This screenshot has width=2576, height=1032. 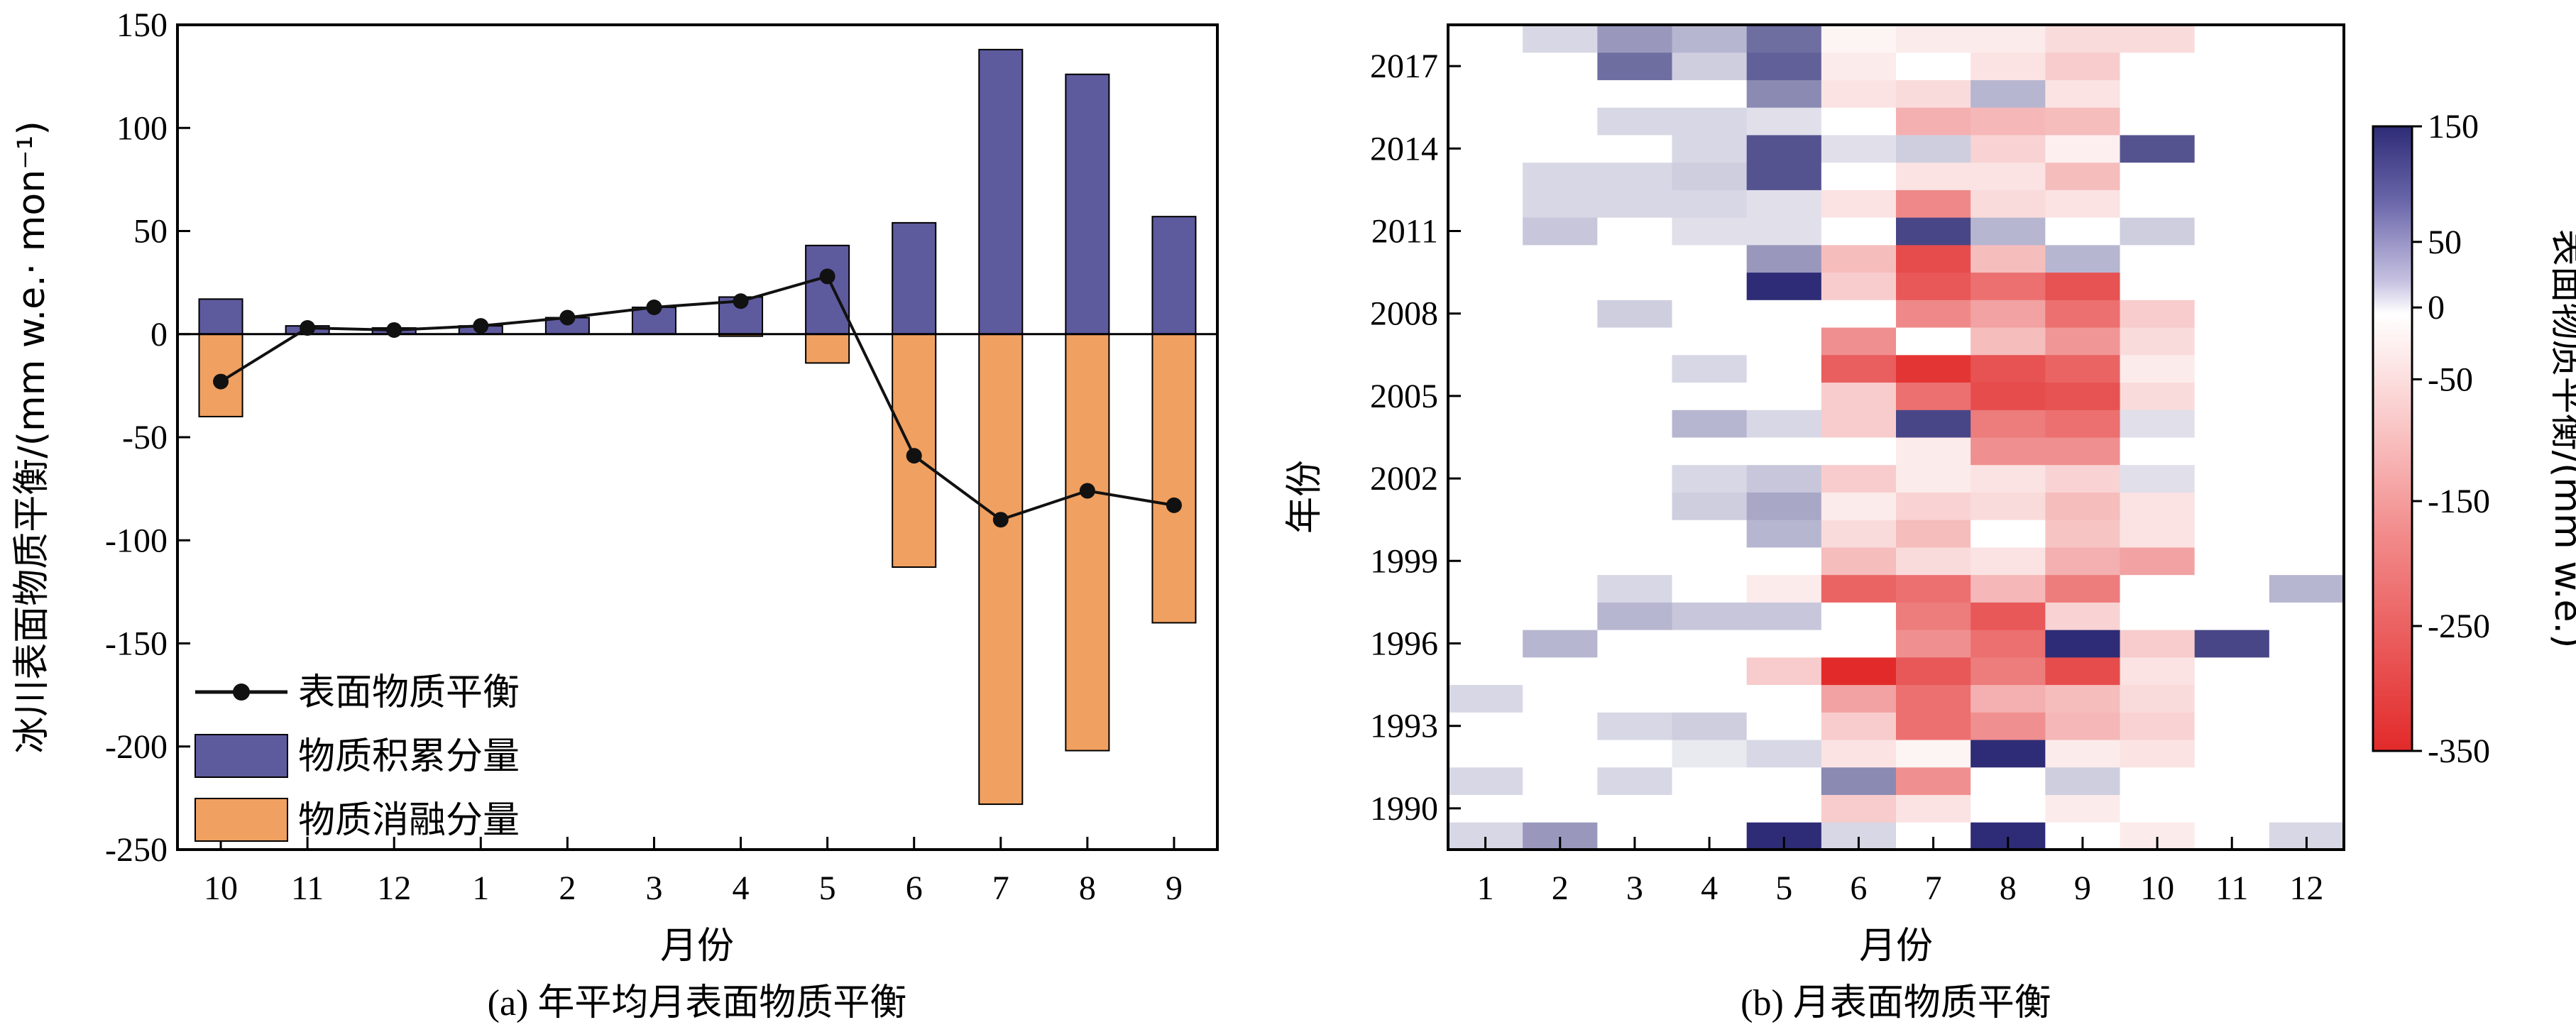 What do you see at coordinates (409, 756) in the screenshot?
I see `legend-accumulation-label: 物质积累分量` at bounding box center [409, 756].